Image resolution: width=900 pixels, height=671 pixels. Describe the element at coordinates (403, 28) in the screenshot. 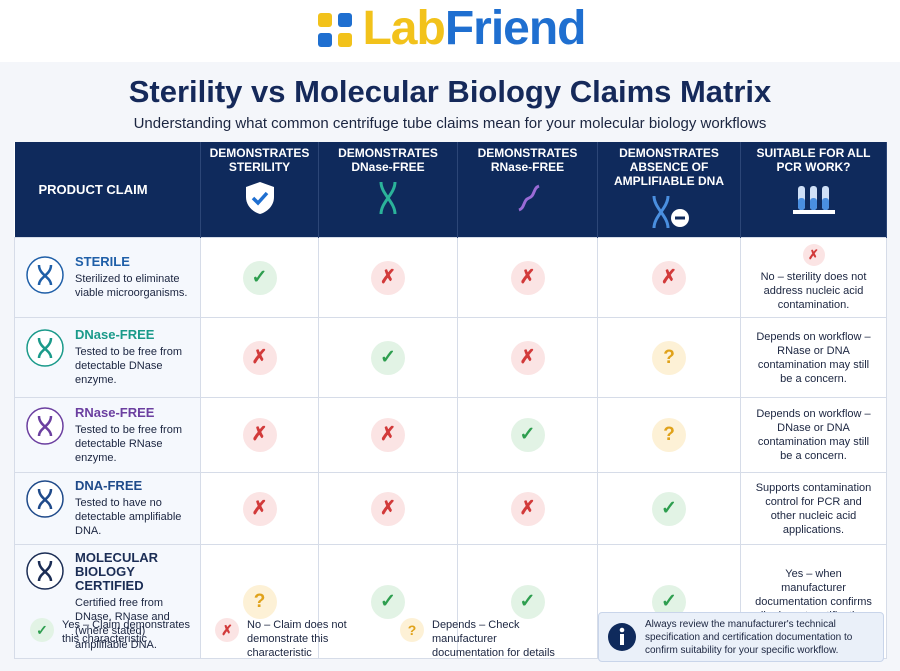

I see `logo-part: Lab` at that location.